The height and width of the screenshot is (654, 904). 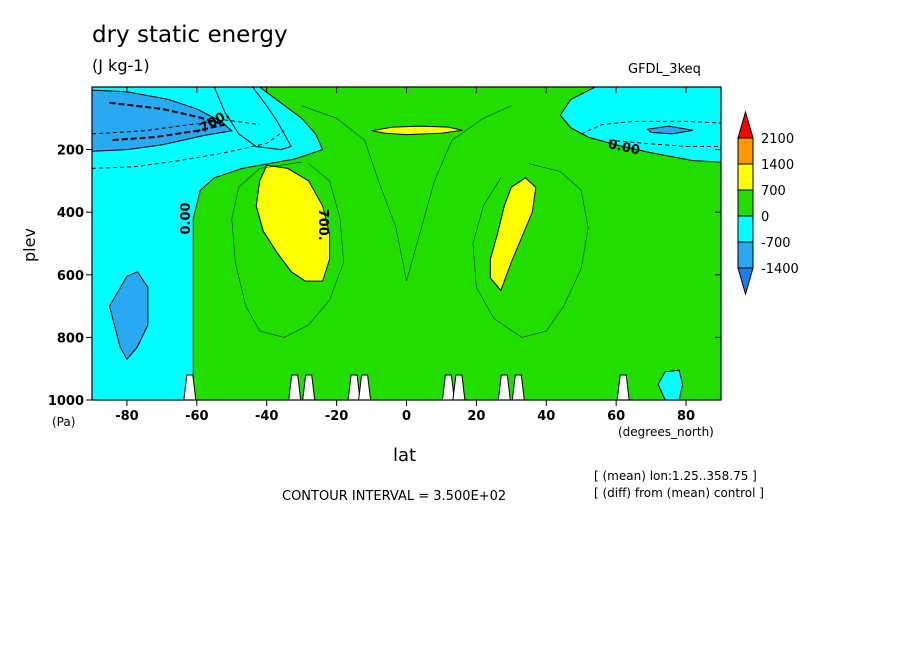 I want to click on colorbar-arrow-top, so click(x=745, y=124).